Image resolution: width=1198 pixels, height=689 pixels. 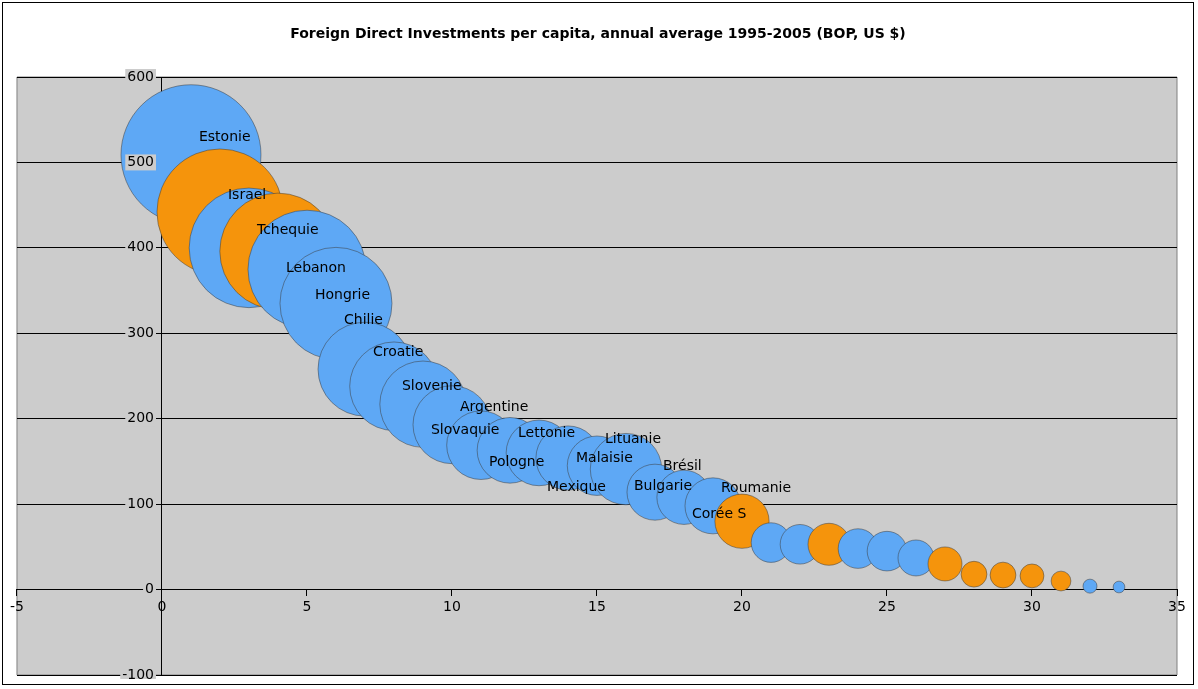 What do you see at coordinates (887, 605) in the screenshot?
I see `x-tick-label: 25` at bounding box center [887, 605].